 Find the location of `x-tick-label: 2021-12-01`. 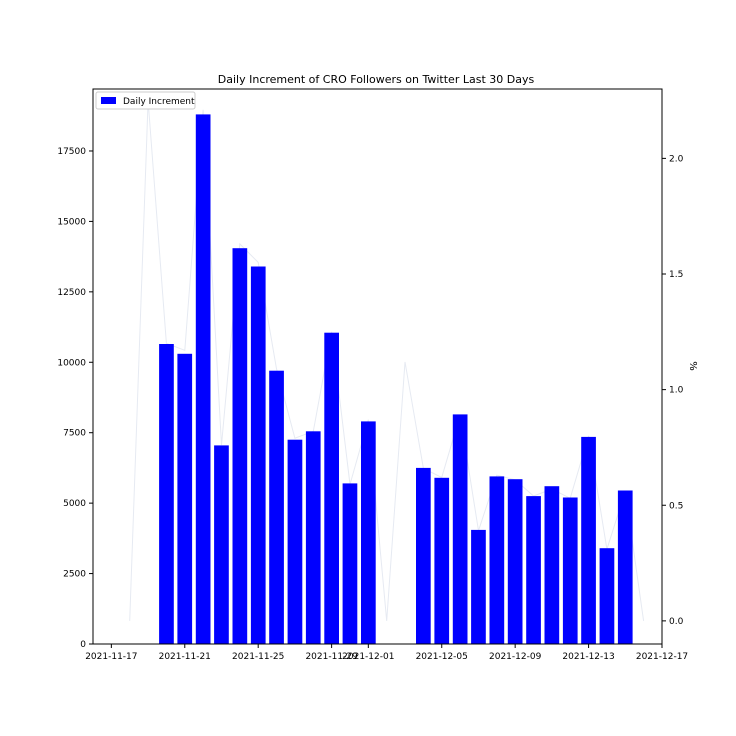

x-tick-label: 2021-12-01 is located at coordinates (368, 657).